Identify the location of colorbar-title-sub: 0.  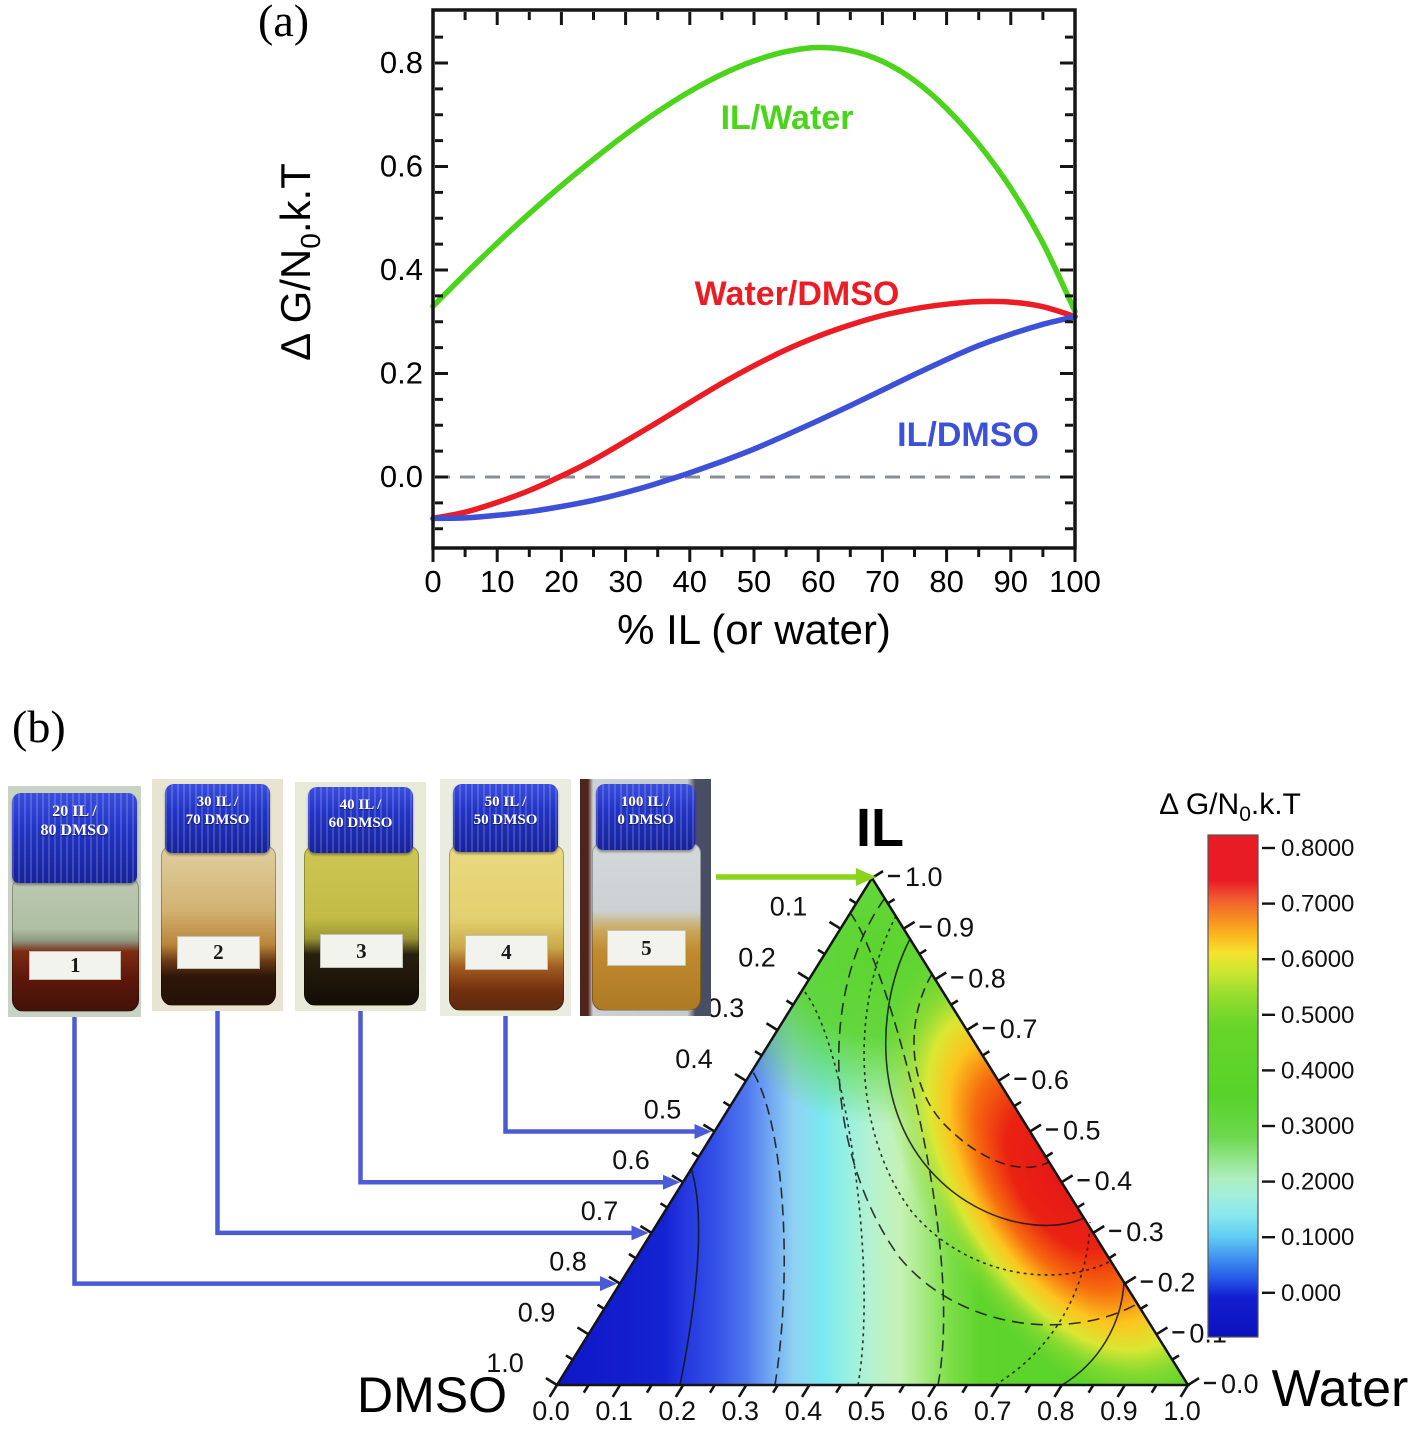
(1245, 814).